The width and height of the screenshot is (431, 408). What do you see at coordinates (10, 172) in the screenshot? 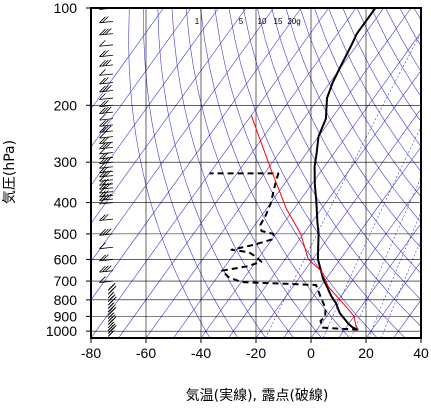
I see `y-axis-label: 気圧(hPa)` at bounding box center [10, 172].